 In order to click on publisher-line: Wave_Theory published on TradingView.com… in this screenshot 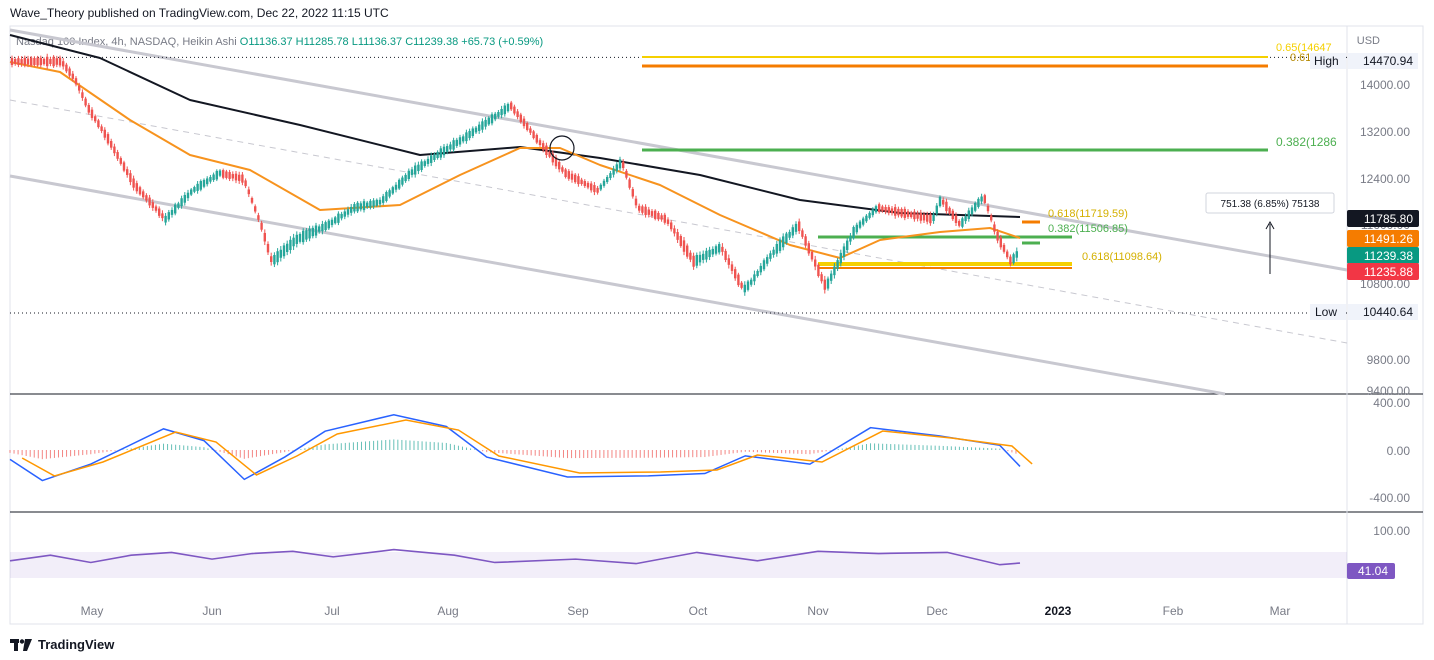, I will do `click(199, 13)`.